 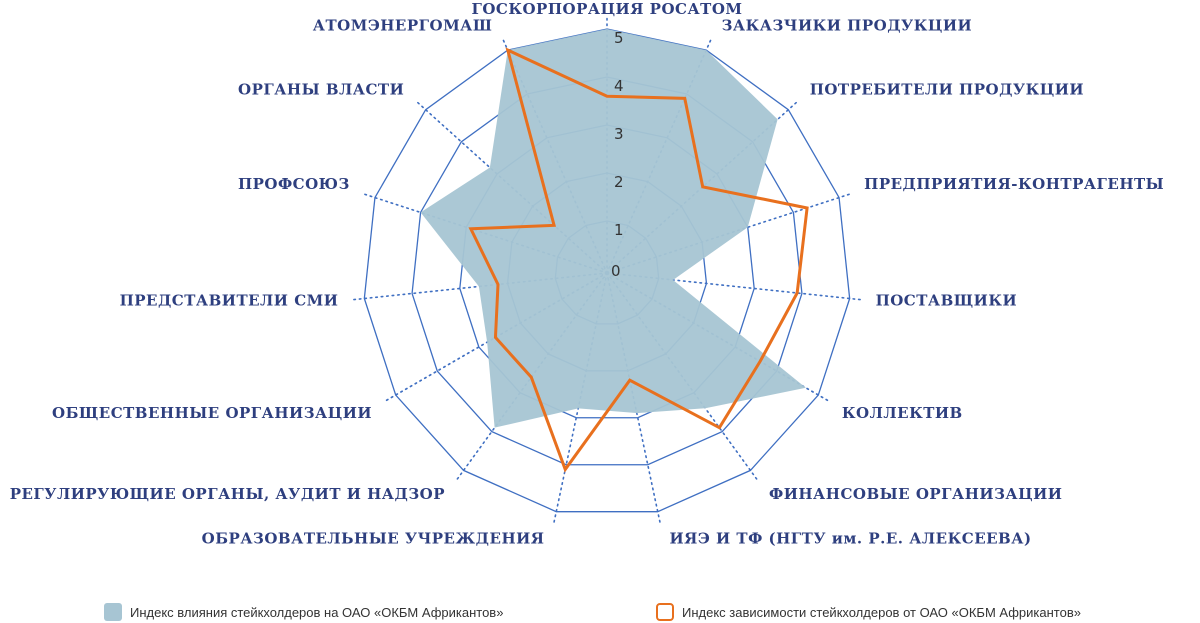 What do you see at coordinates (229, 300) in the screenshot?
I see `category-label-11: ПРЕДСТАВИТЕЛИ СМИ` at bounding box center [229, 300].